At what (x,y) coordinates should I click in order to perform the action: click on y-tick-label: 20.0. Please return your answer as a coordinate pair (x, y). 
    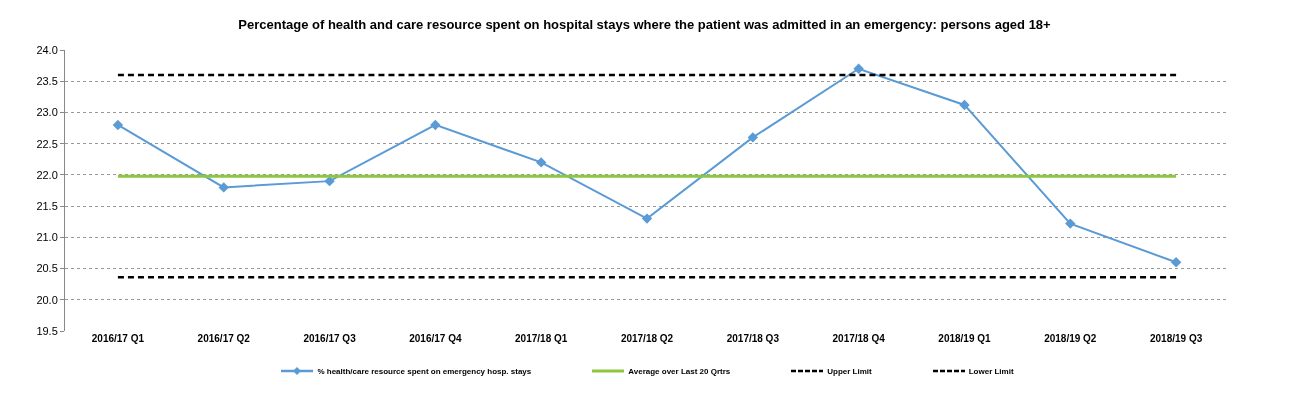
    Looking at the image, I should click on (47, 299).